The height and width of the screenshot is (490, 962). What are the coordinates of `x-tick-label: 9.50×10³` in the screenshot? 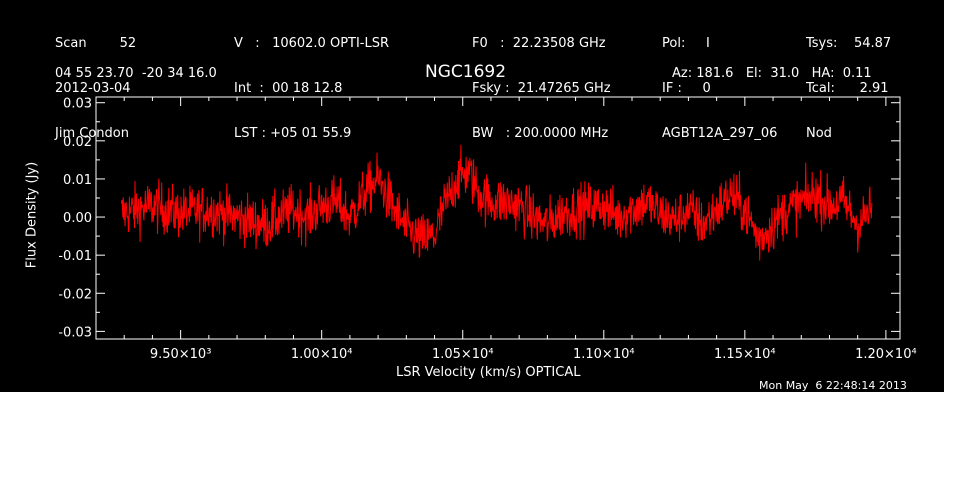 It's located at (181, 354).